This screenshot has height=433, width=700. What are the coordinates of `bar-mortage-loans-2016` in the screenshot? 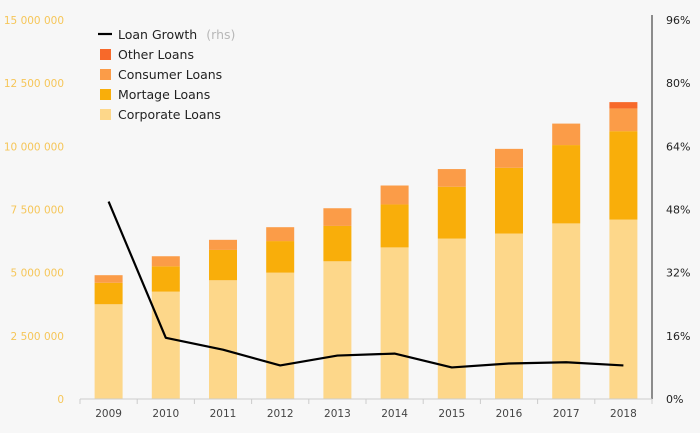 It's located at (509, 200).